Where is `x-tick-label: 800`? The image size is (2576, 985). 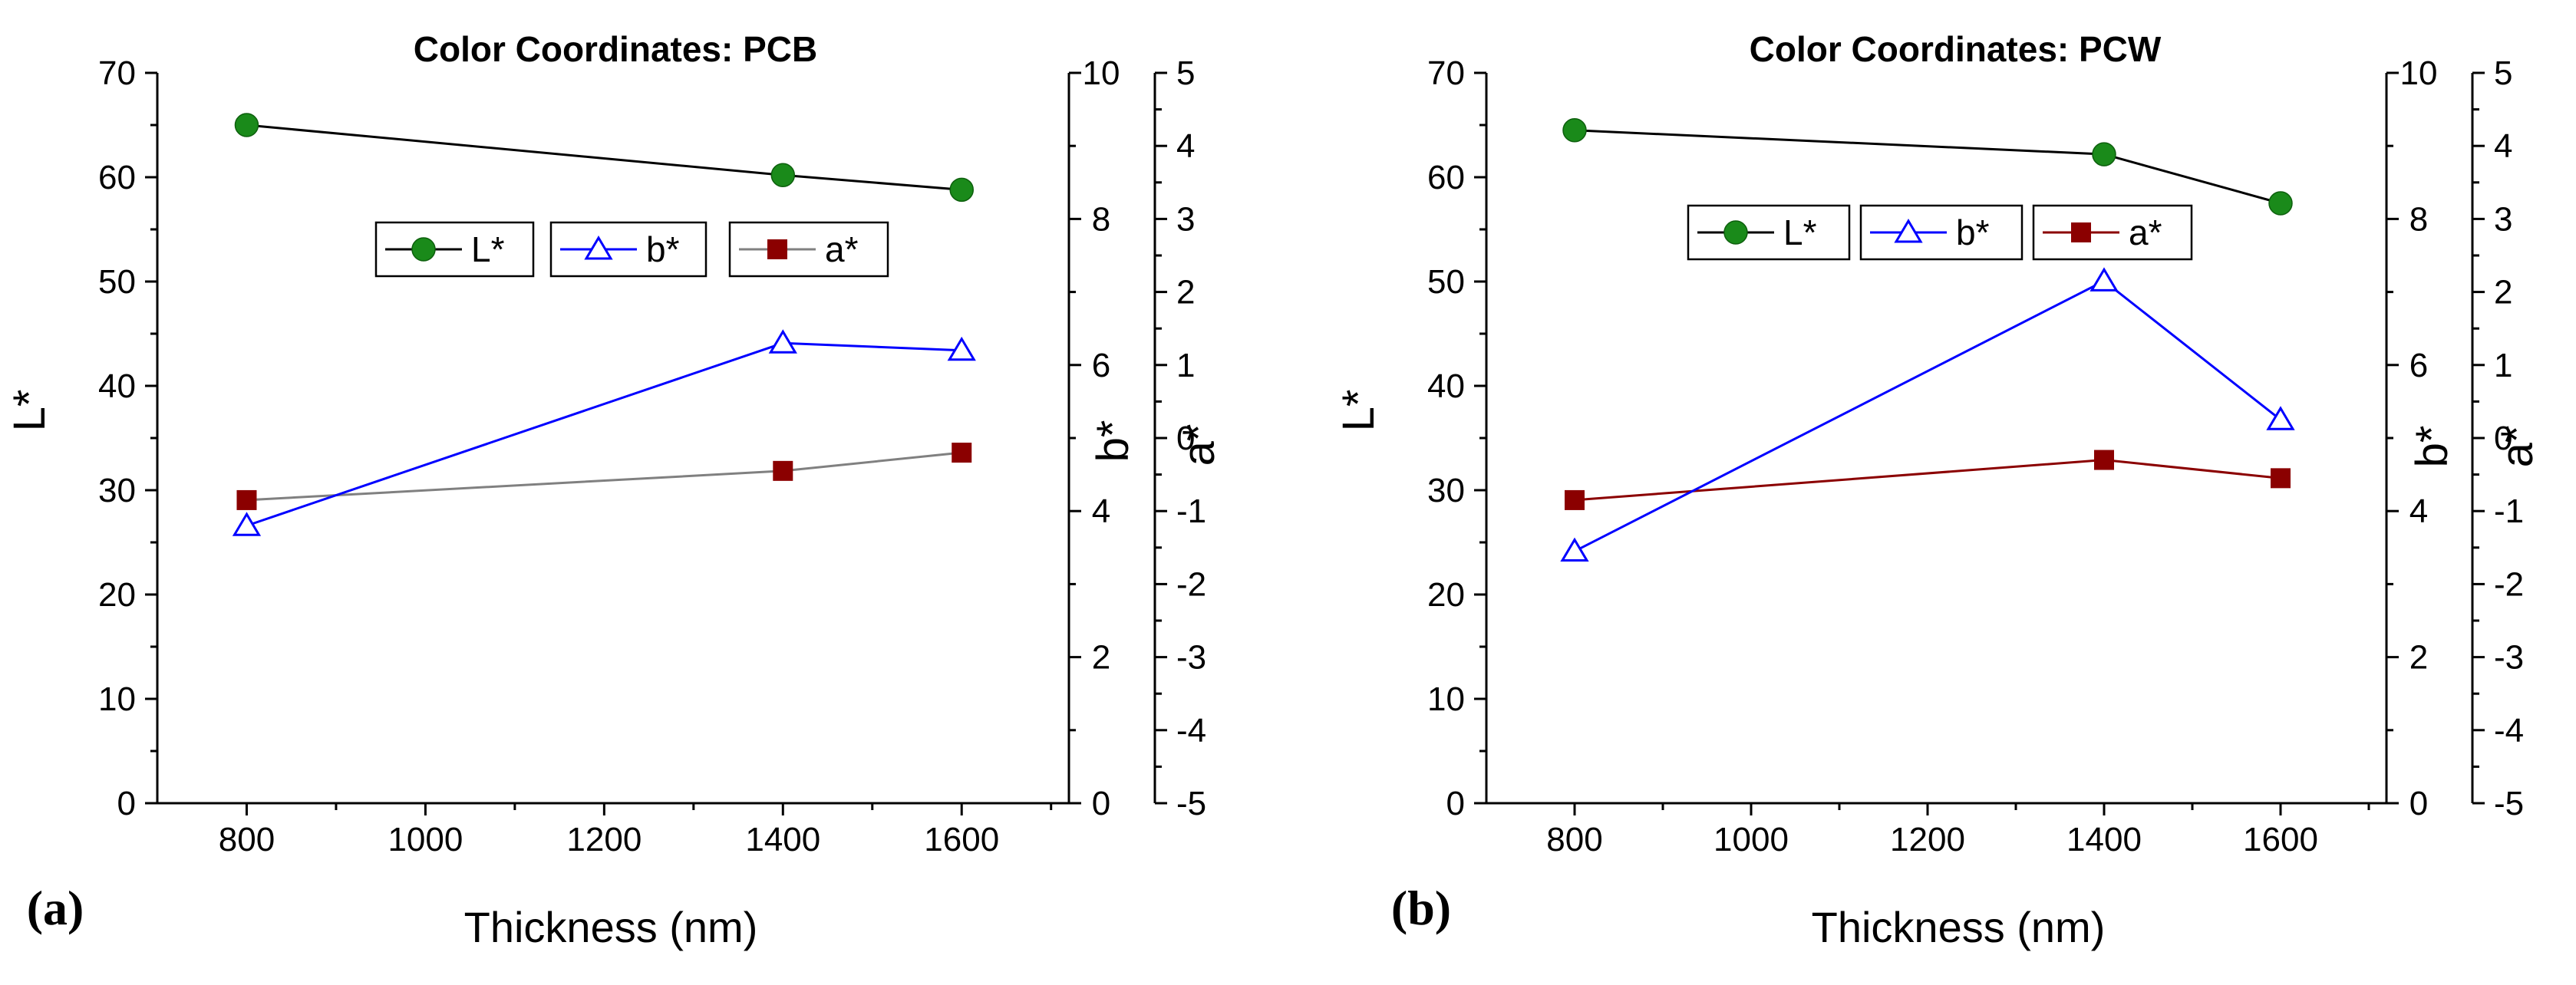
x-tick-label: 800 is located at coordinates (247, 839).